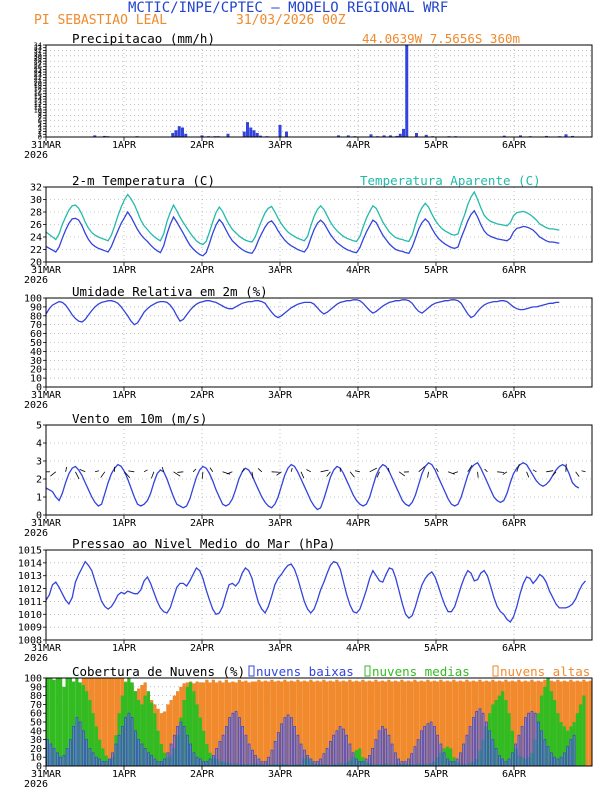 The height and width of the screenshot is (792, 612). What do you see at coordinates (38, 75) in the screenshot?
I see `y-tick-label: 23` at bounding box center [38, 75].